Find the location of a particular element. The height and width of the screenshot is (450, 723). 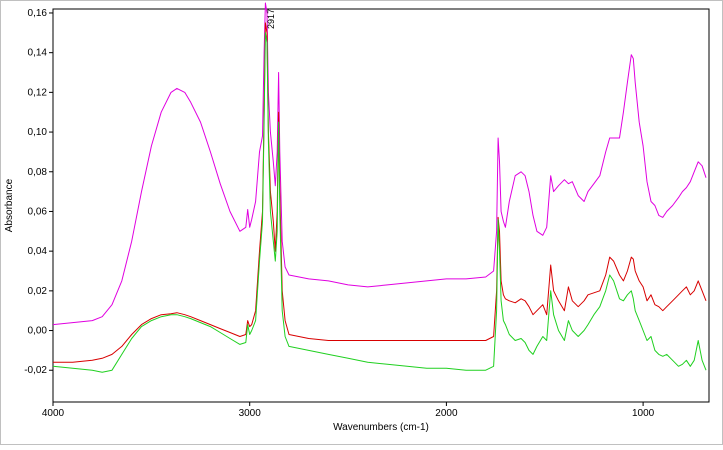

x-tick-label: 3000 is located at coordinates (250, 413).